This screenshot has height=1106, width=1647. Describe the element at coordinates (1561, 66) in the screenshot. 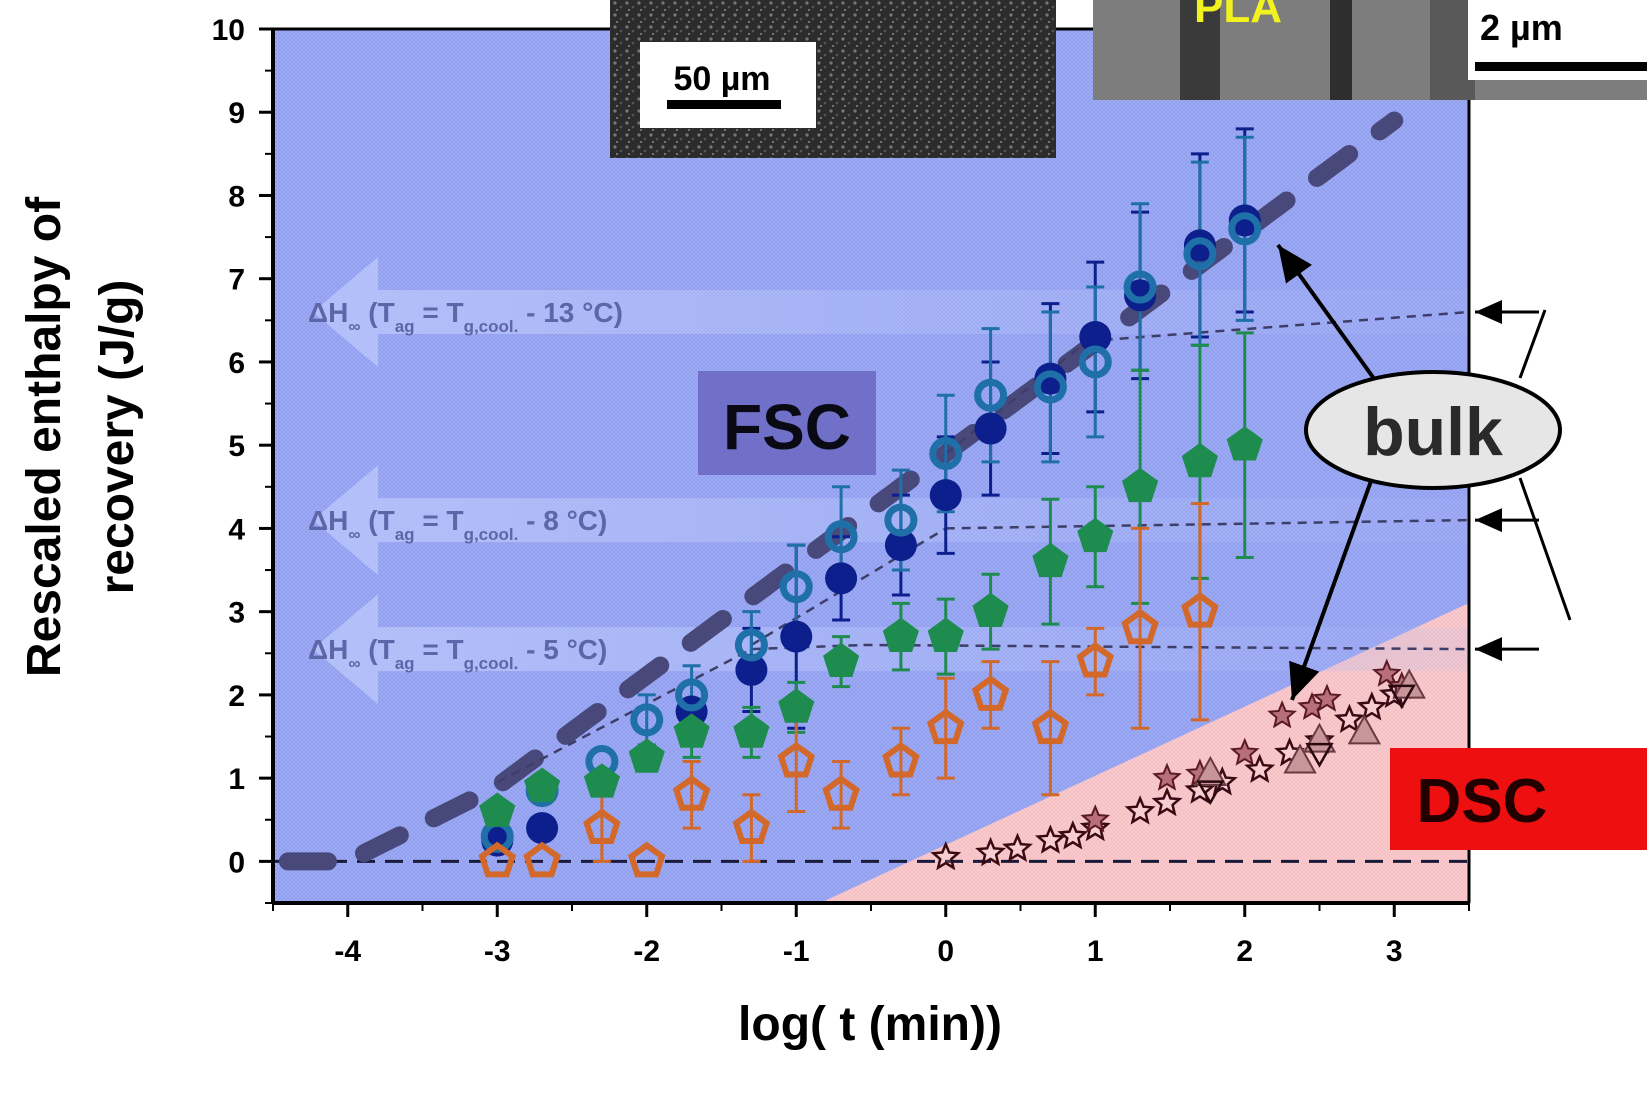

I see `scale-bar-right` at that location.